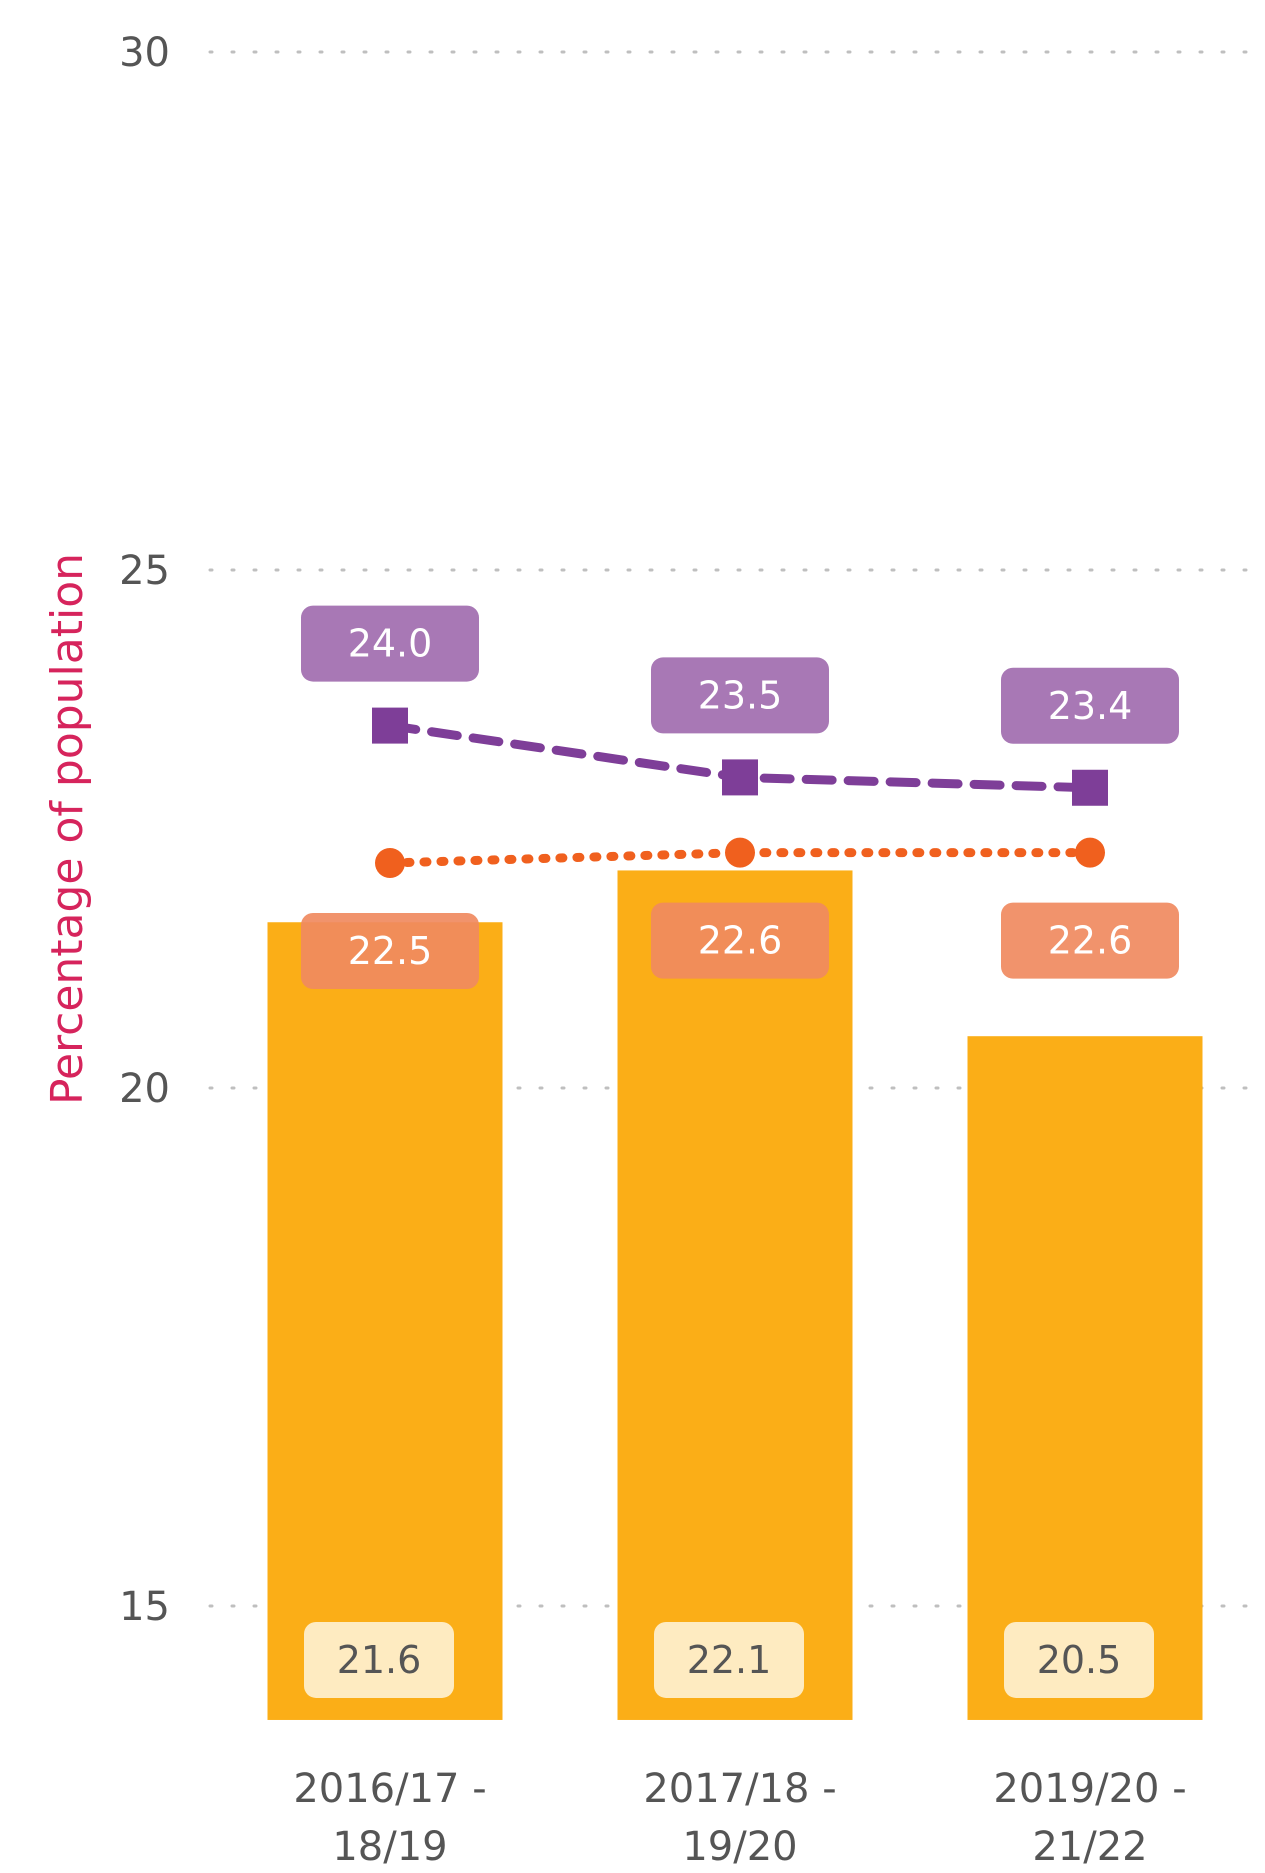 The height and width of the screenshot is (1873, 1265). I want to click on bar-data-label: 21.6, so click(379, 1659).